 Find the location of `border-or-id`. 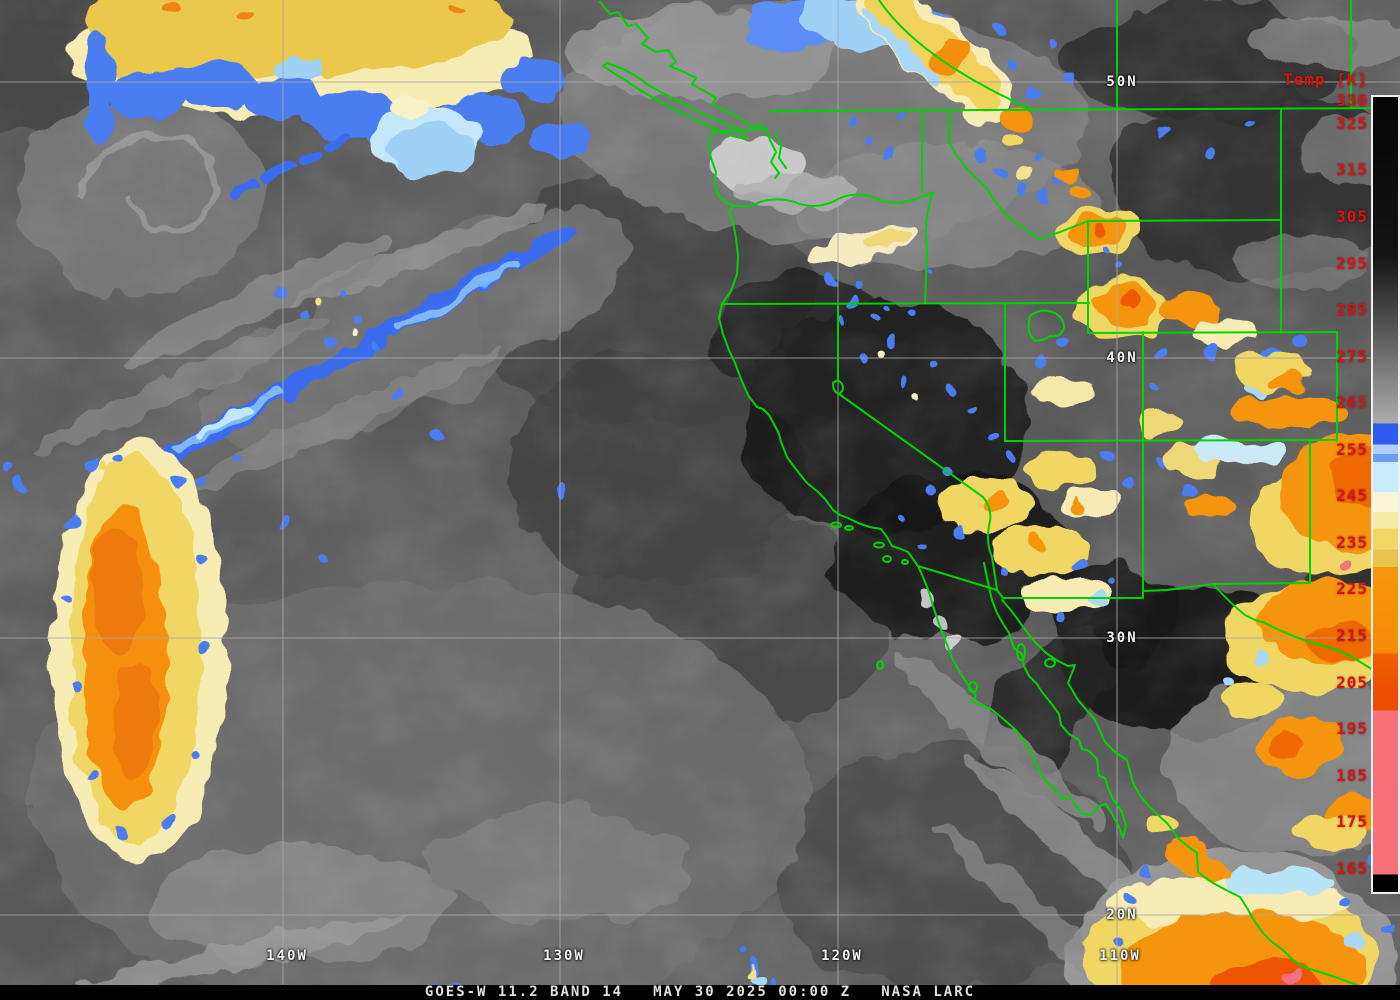

border-or-id is located at coordinates (929, 247).